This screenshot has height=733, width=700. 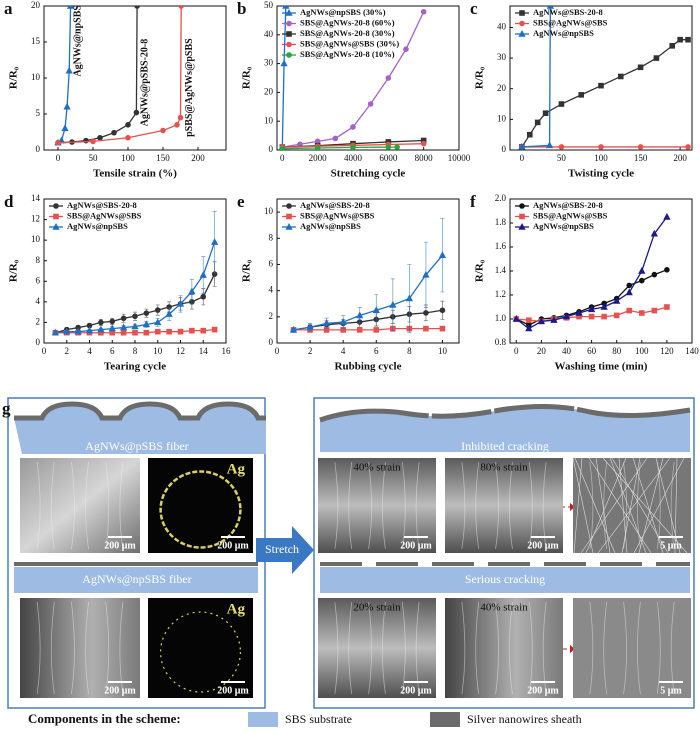 What do you see at coordinates (36, 41) in the screenshot?
I see `y-tick-label: 15` at bounding box center [36, 41].